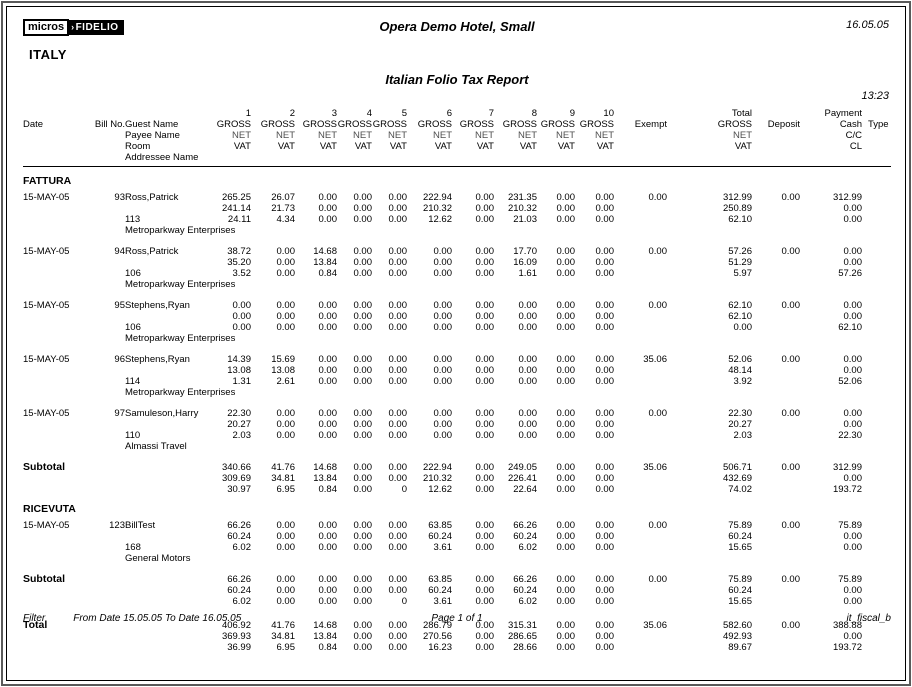  What do you see at coordinates (239, 251) in the screenshot?
I see `amount-cell: 38.72` at bounding box center [239, 251].